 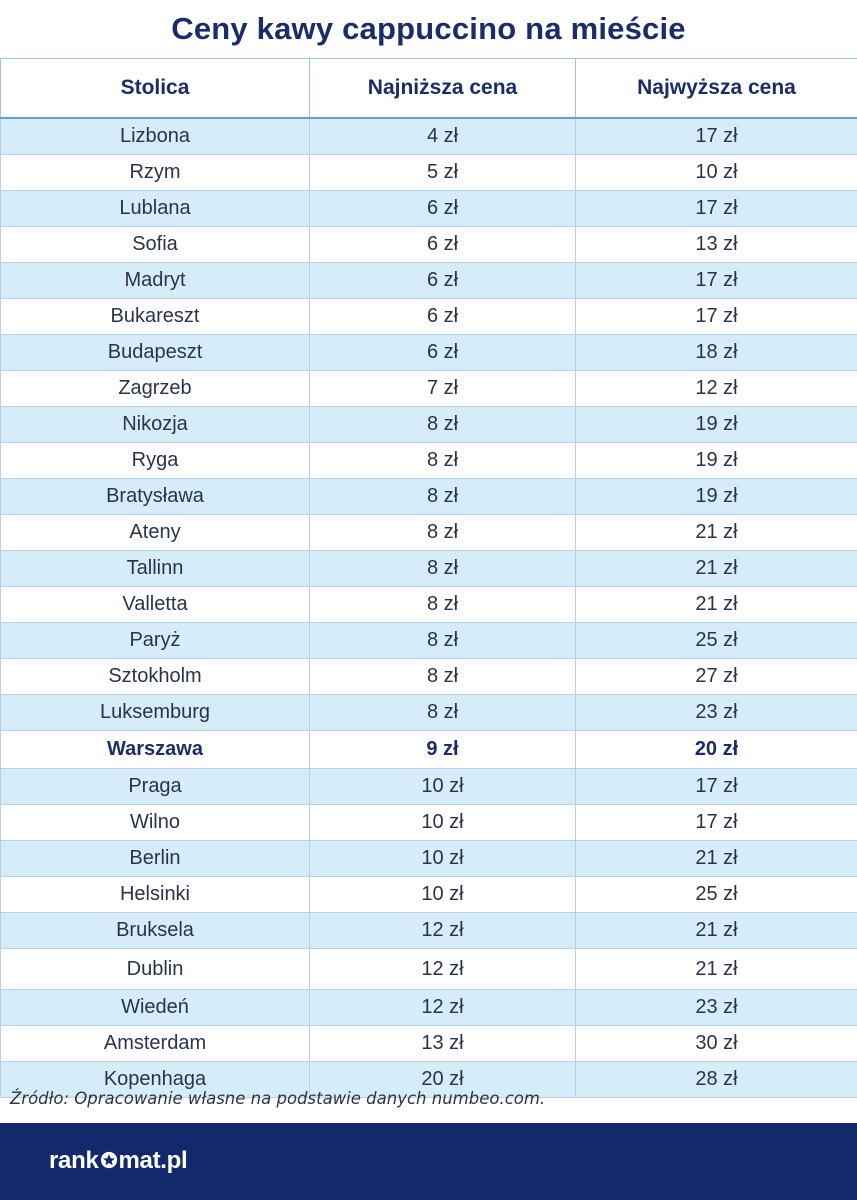 I want to click on cell-capital: Wiedeń, so click(x=155, y=1007).